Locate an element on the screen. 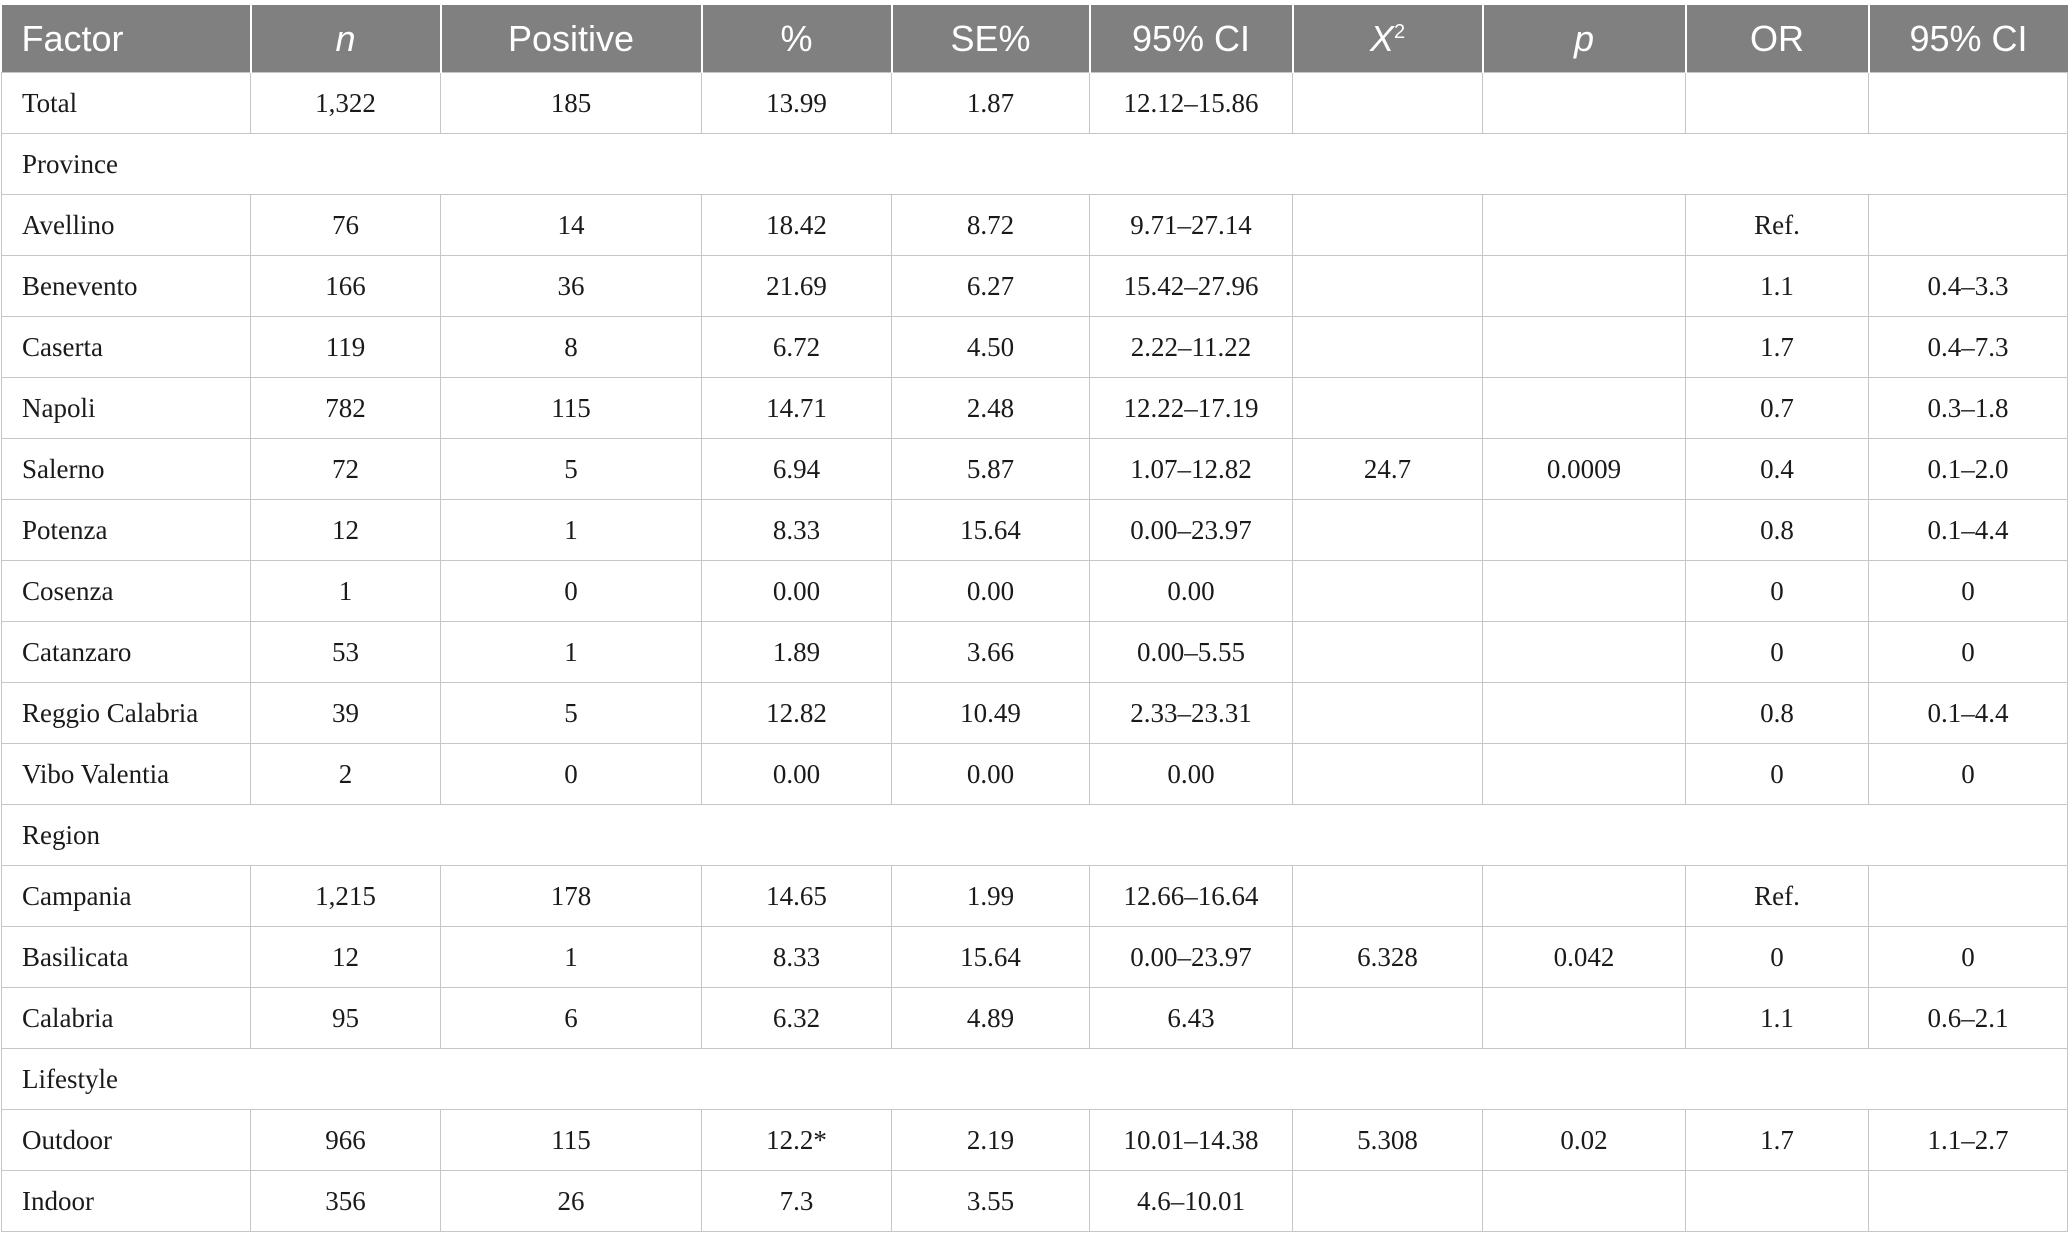 The width and height of the screenshot is (2068, 1255). table-cell: 2.19 is located at coordinates (990, 1140).